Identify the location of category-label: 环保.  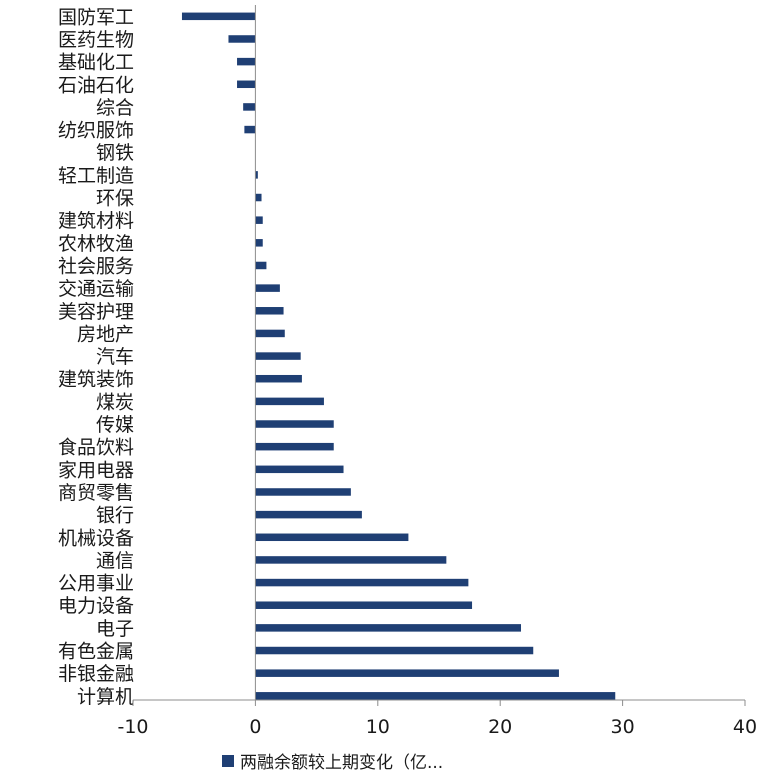
(115, 199).